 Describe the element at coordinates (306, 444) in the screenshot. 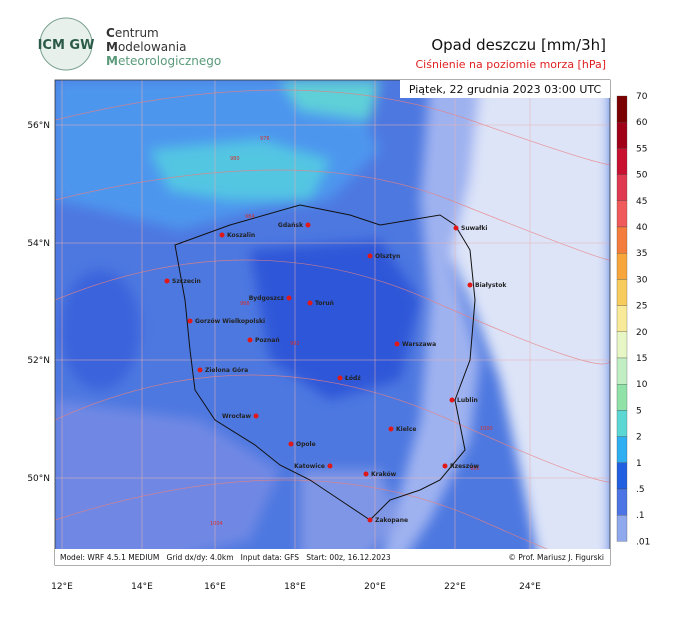

I see `city-label: Opole` at that location.